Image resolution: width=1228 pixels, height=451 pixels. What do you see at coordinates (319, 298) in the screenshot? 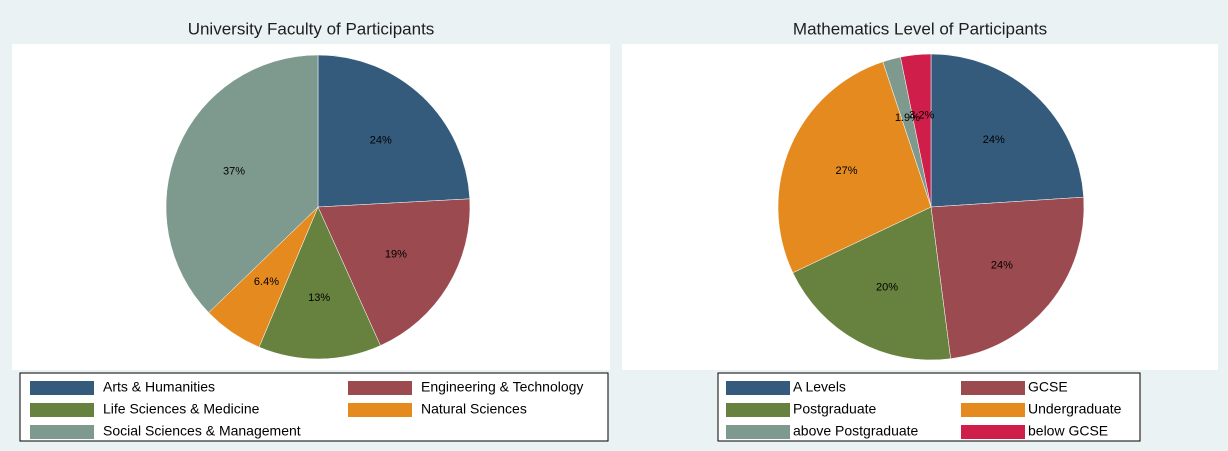
I see `data-label: 13%` at bounding box center [319, 298].